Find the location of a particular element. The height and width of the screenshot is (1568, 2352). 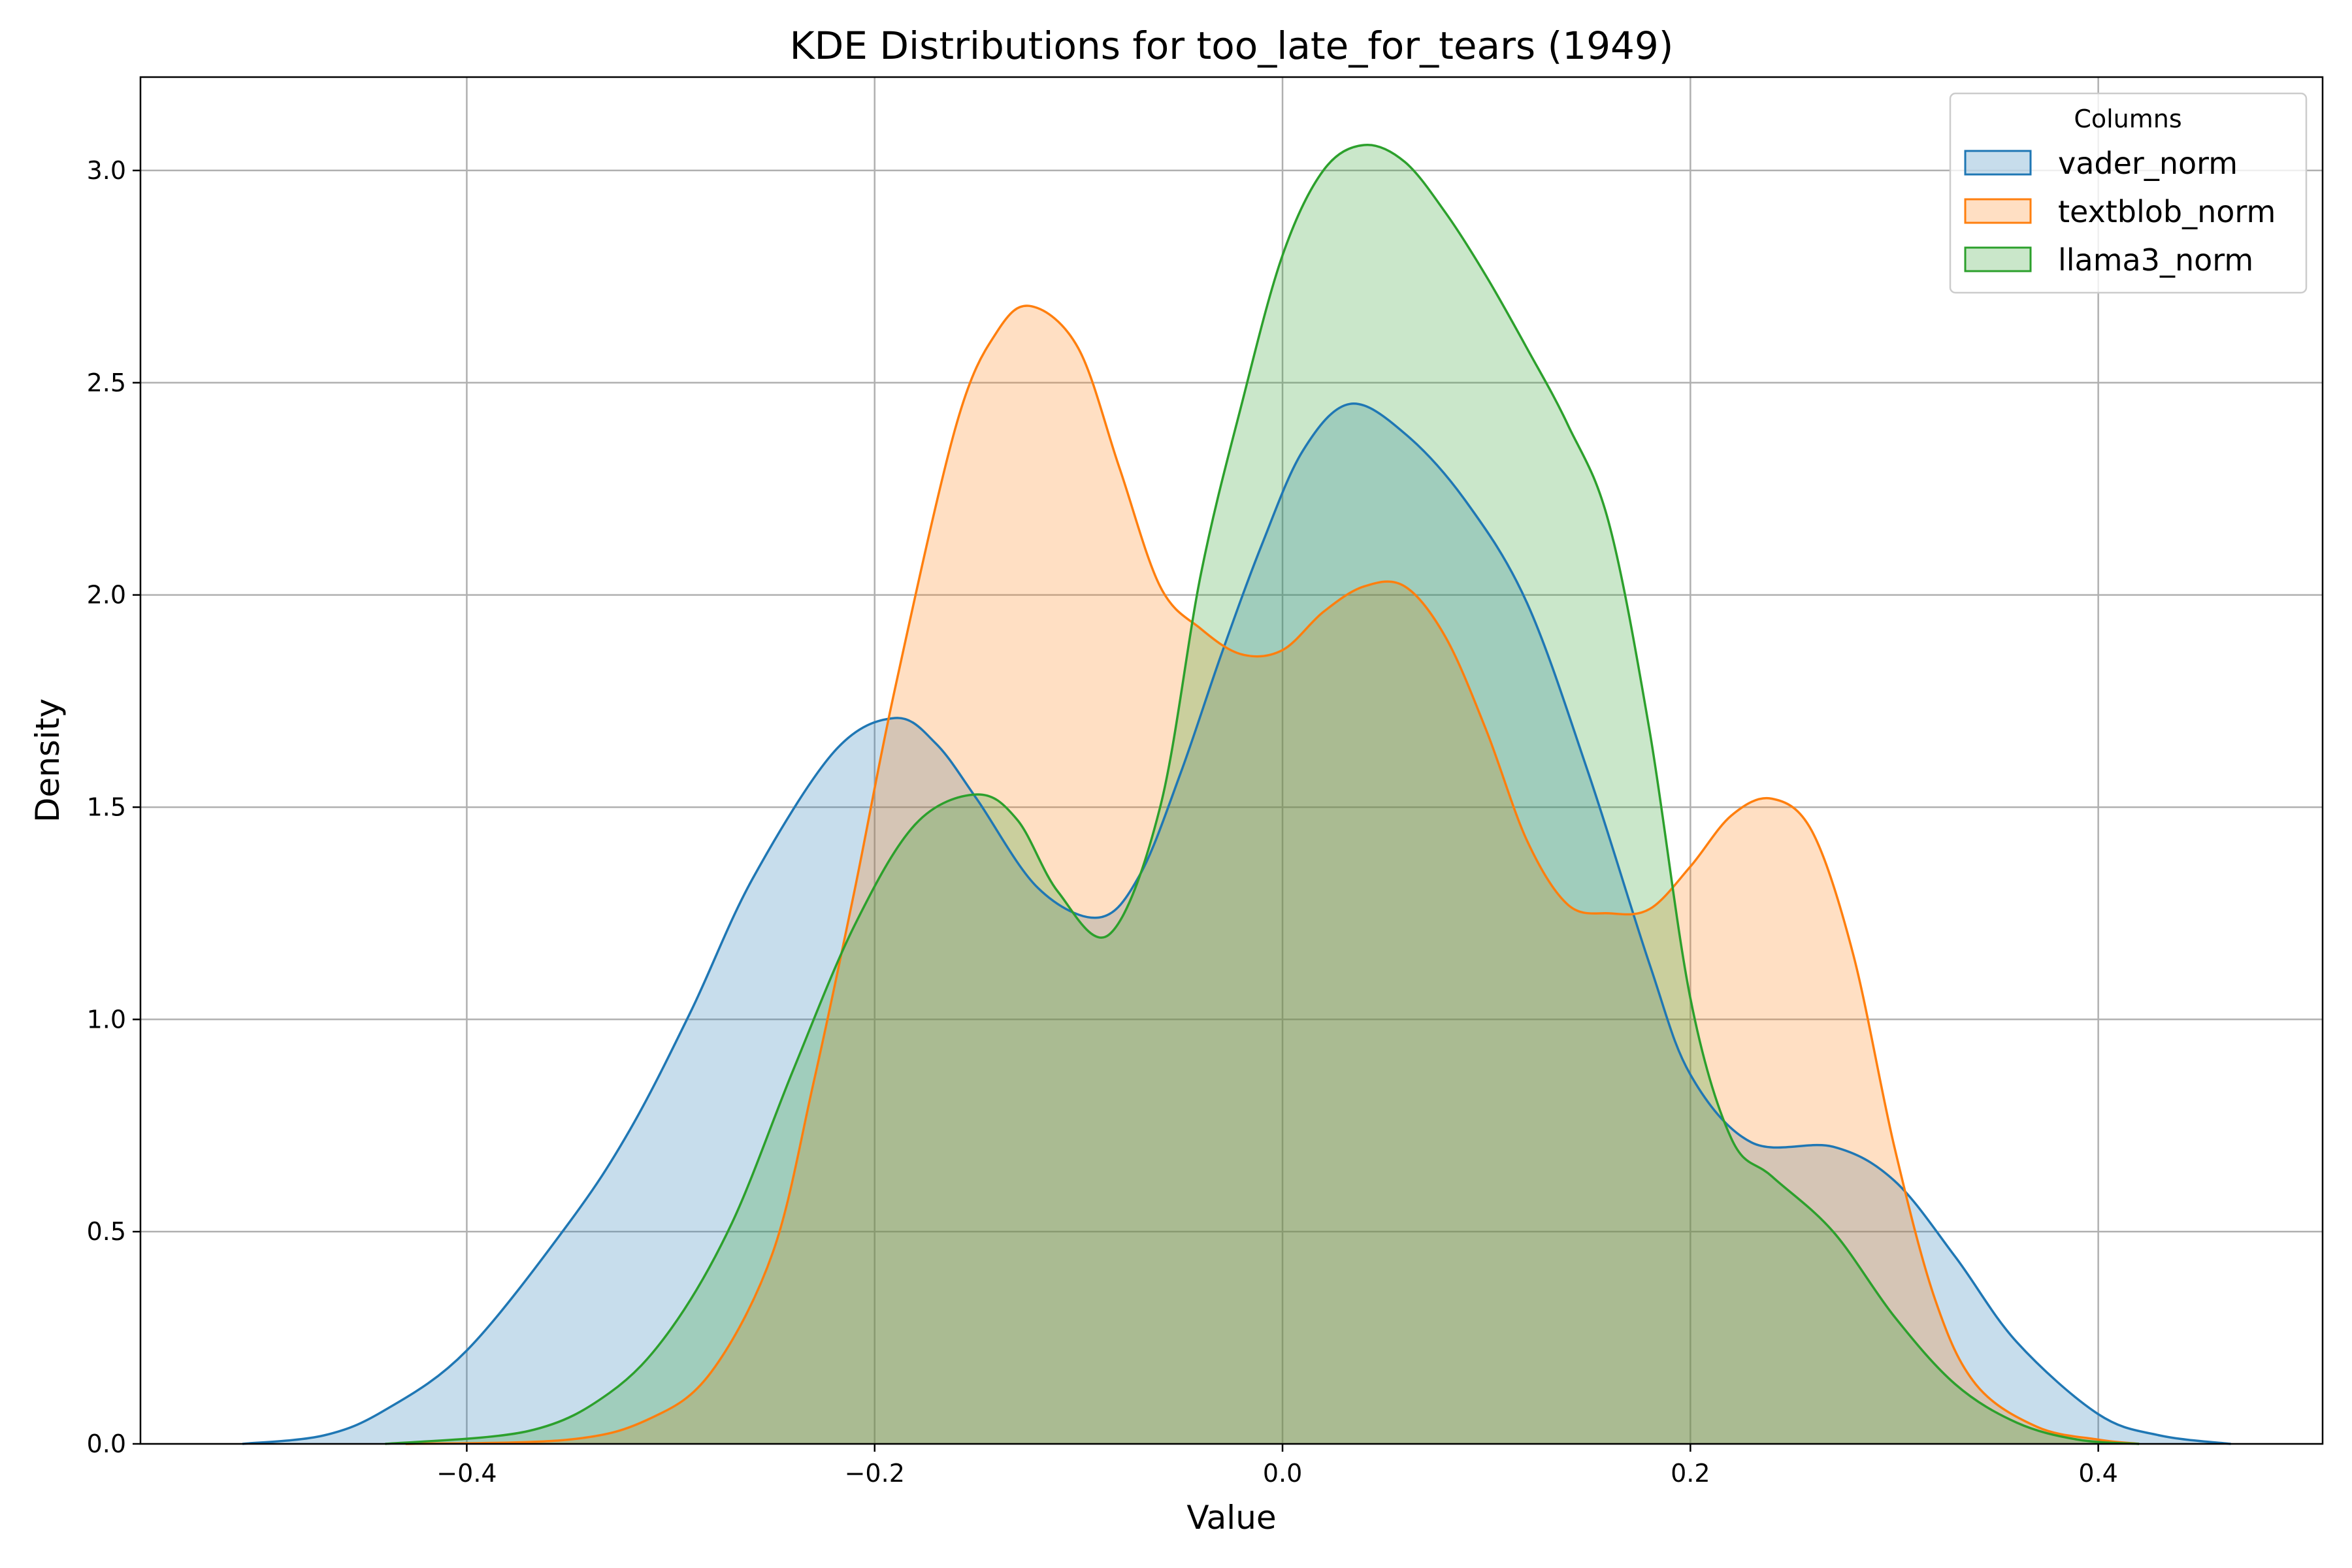

y-tick-label: 0.5 is located at coordinates (106, 1231).